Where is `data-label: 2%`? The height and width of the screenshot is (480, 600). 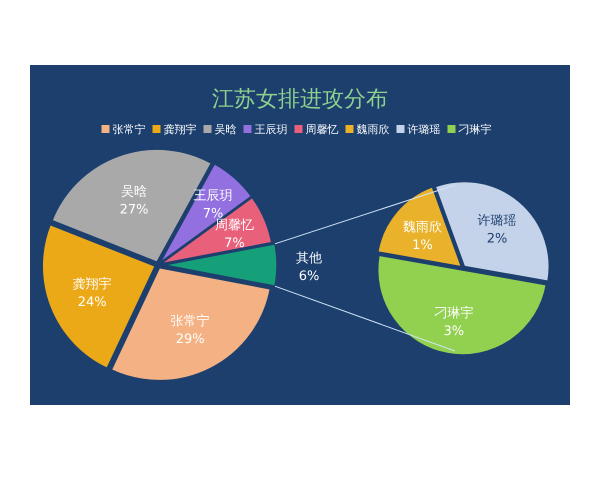
data-label: 2% is located at coordinates (497, 238).